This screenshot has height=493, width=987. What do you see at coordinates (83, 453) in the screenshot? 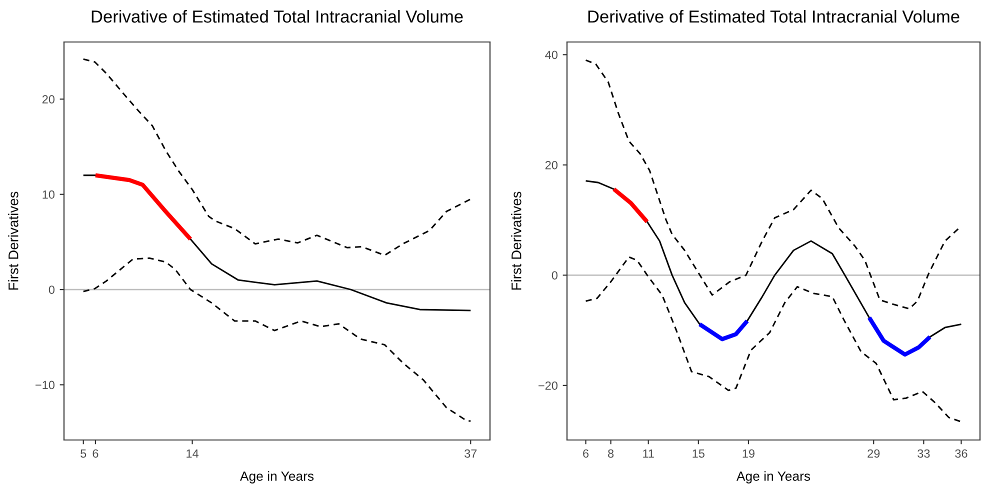
I see `x-tick-label: 5` at bounding box center [83, 453].